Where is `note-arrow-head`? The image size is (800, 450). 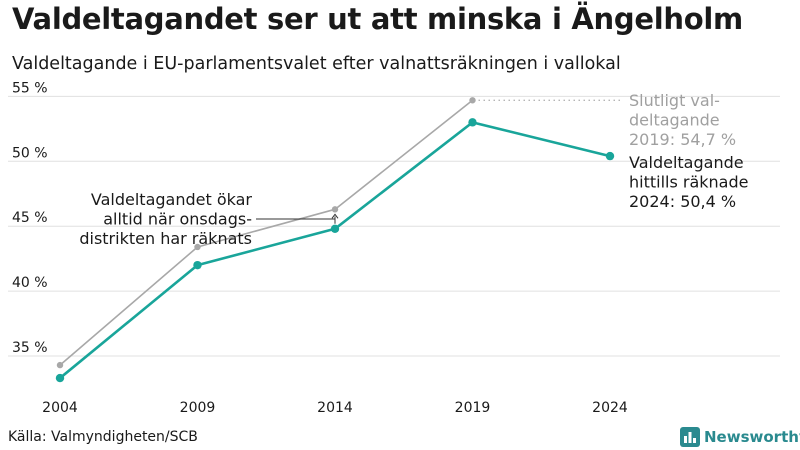 note-arrow-head is located at coordinates (335, 216).